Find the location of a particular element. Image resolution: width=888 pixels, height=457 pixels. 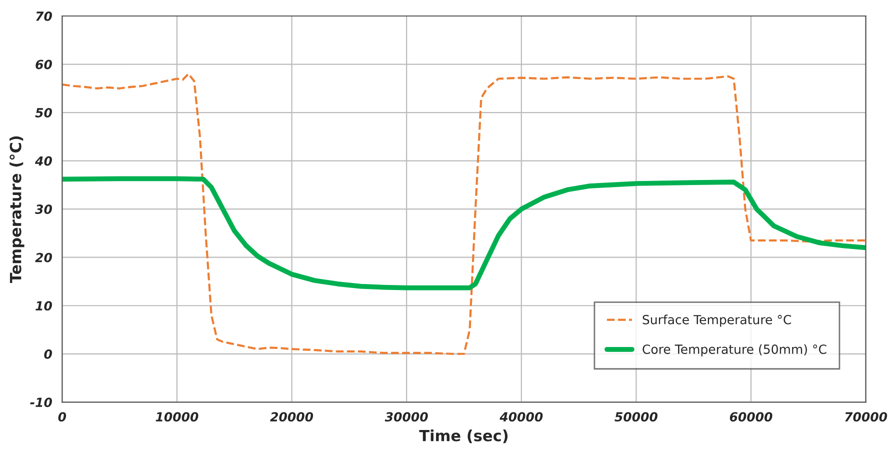

x-tick-label: 40000 is located at coordinates (521, 417).